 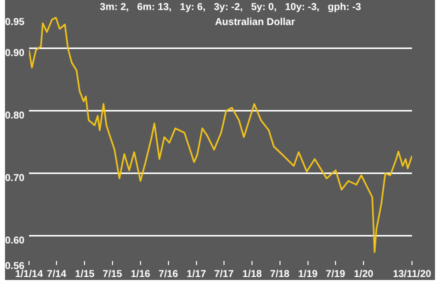 I want to click on y-tick-label: 0.60, so click(x=15, y=241).